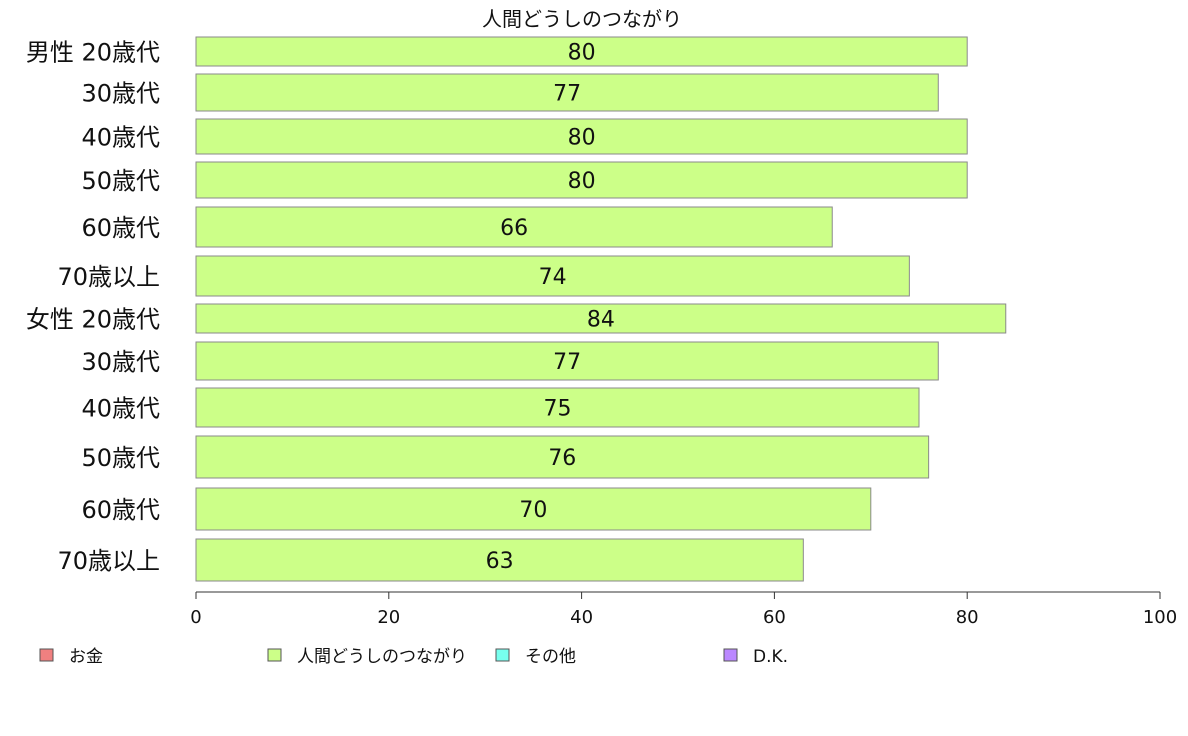  Describe the element at coordinates (967, 617) in the screenshot. I see `x-tick-label: 80` at that location.